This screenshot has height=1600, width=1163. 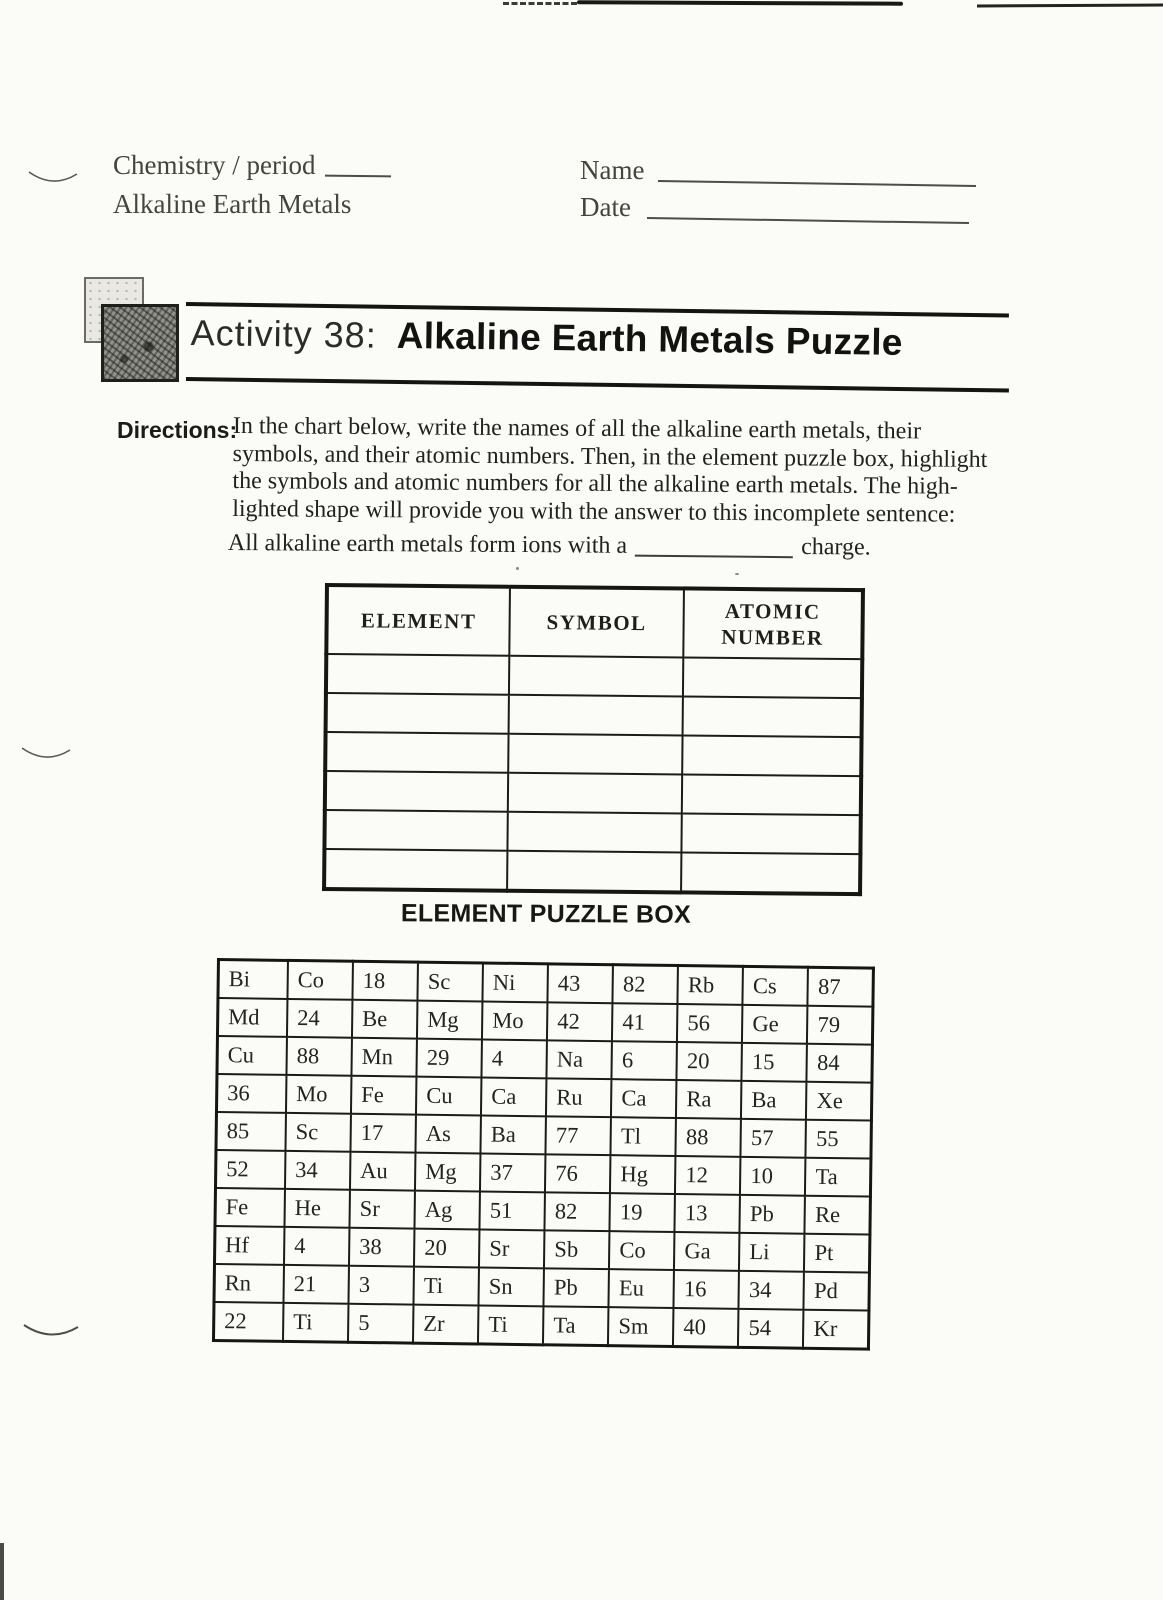 I want to click on puzzle-cell: 22, so click(x=248, y=1321).